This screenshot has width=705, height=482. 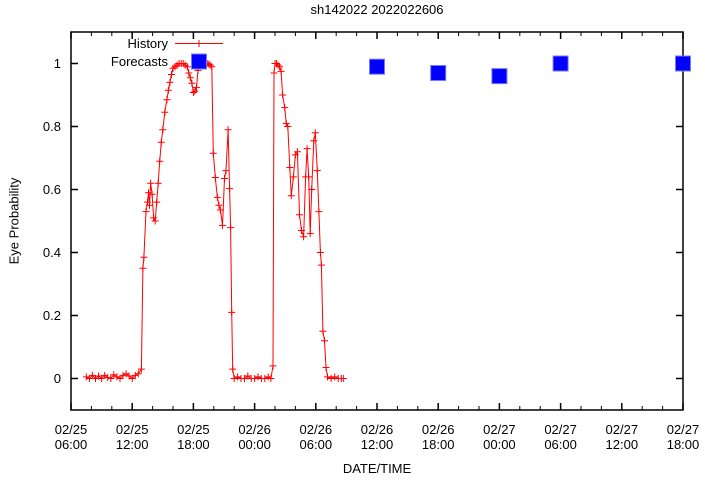 What do you see at coordinates (52, 189) in the screenshot?
I see `svg-text: 0.6` at bounding box center [52, 189].